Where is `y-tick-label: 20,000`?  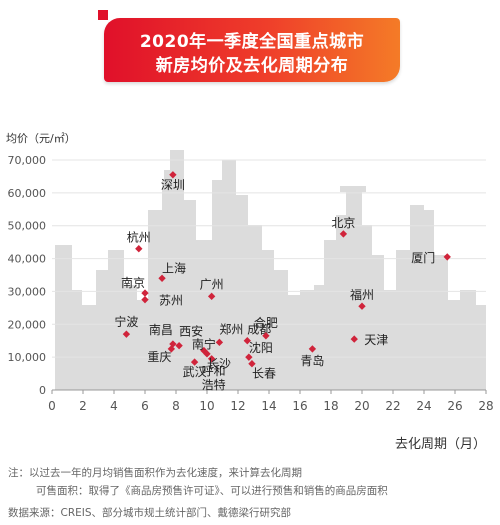
y-tick-label: 20,000 is located at coordinates (27, 324).